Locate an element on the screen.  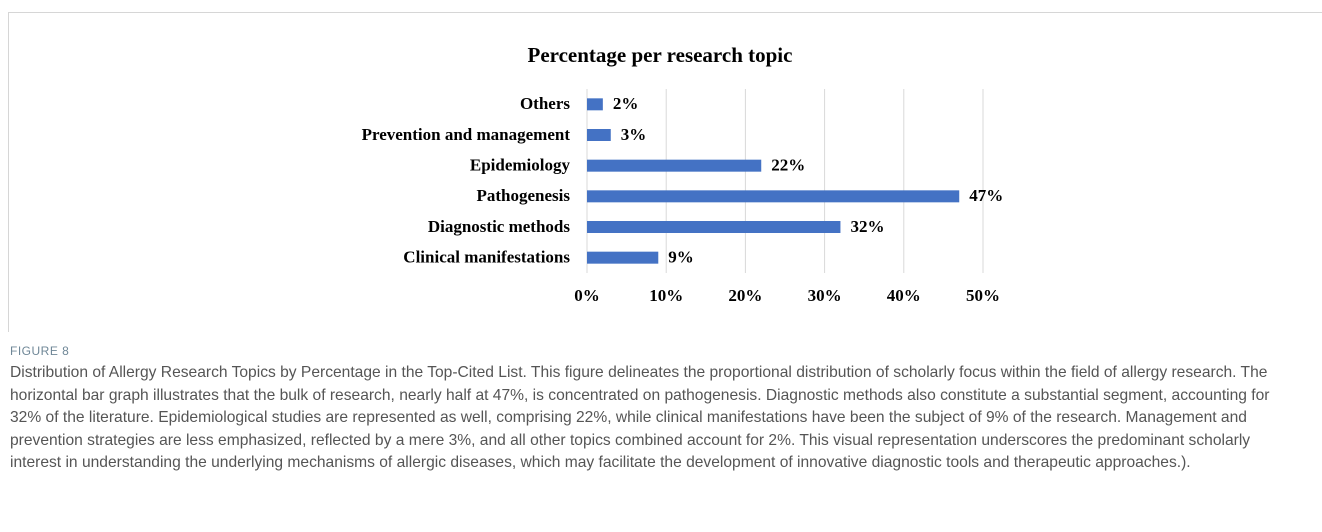
x-tick-label: 30% is located at coordinates (825, 295).